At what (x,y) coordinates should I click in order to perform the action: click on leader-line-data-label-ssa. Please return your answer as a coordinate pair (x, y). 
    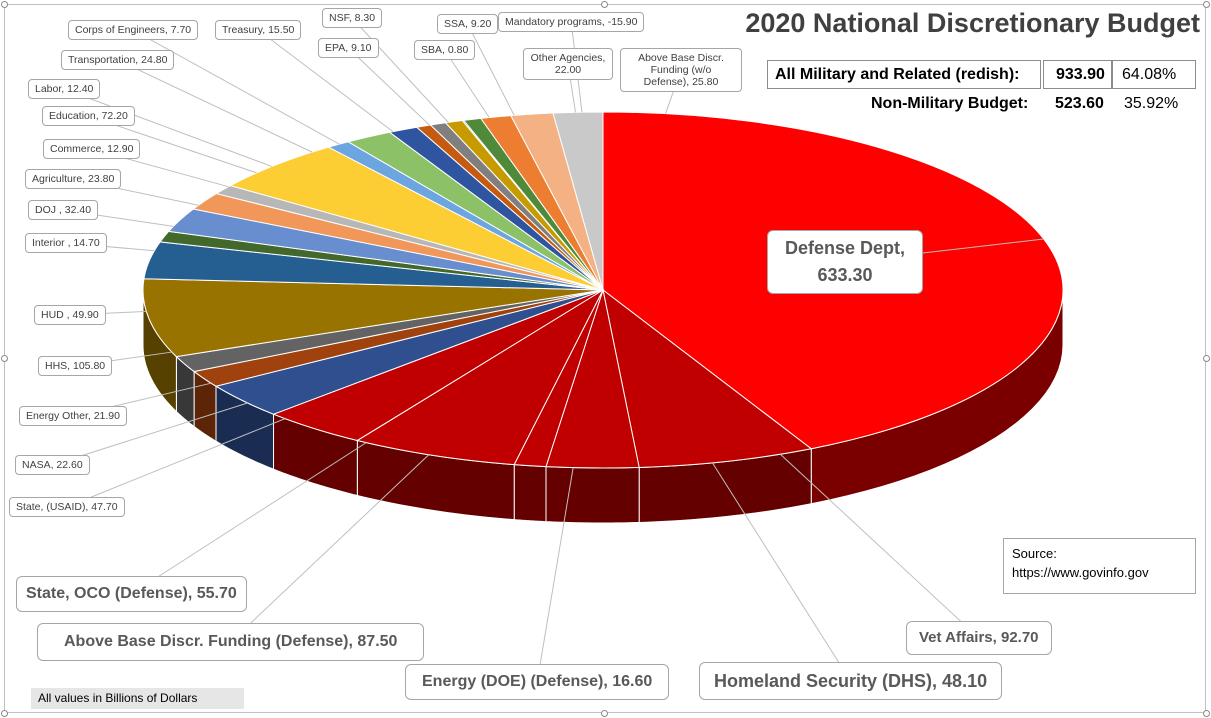
    Looking at the image, I should click on (491, 69).